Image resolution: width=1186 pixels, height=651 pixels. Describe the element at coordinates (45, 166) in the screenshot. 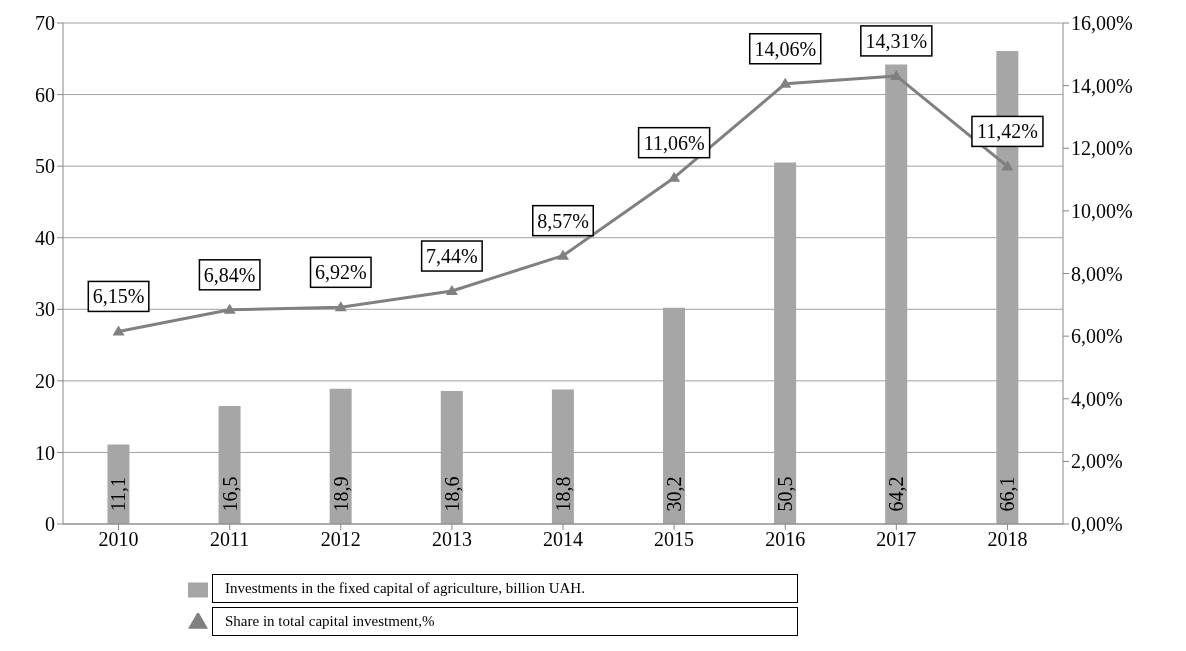

I see `y-tick-label: 50` at that location.